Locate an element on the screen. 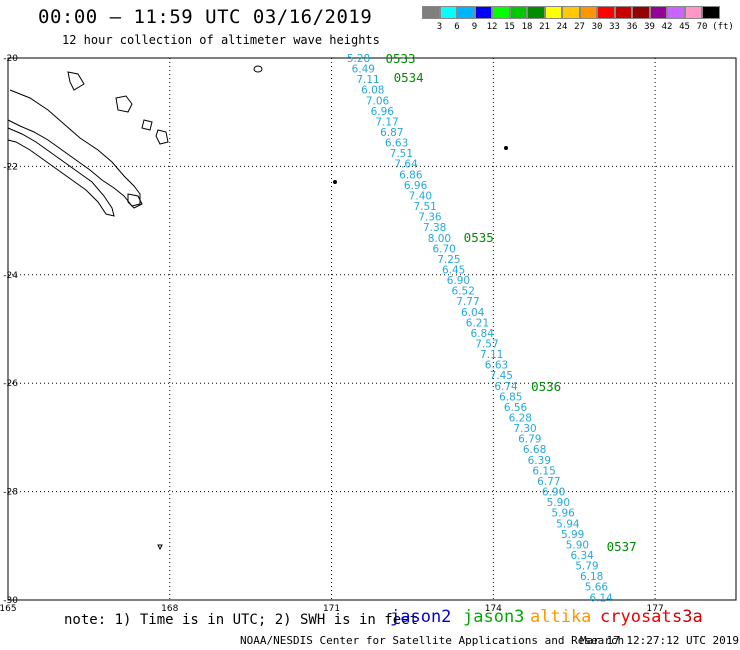 This screenshot has width=740, height=650. swh-label: 7.25 is located at coordinates (448, 260).